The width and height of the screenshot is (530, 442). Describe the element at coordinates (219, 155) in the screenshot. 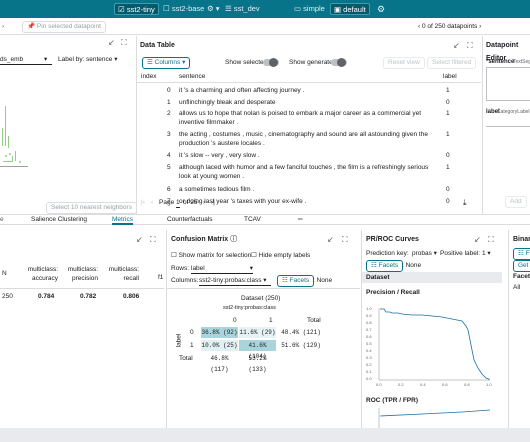

I see `row-sentence: it 's slow -- very , very slow .` at that location.